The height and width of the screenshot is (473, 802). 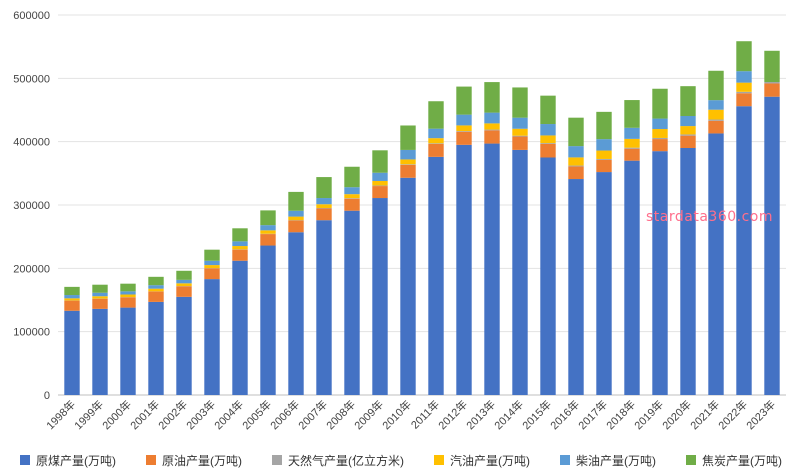 What do you see at coordinates (312, 414) in the screenshot?
I see `x-tick-label: 2007年` at bounding box center [312, 414].